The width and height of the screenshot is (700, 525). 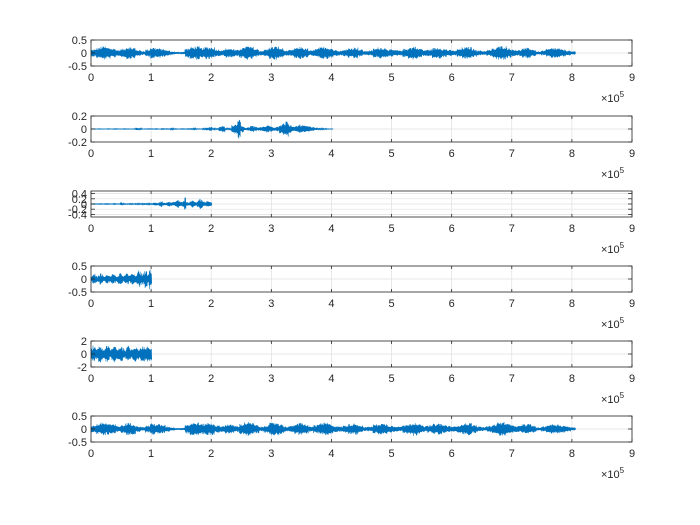 What do you see at coordinates (356, 371) in the screenshot?
I see `subplot-5: 0 1 2 3 4 5 6 7 8 920-2×105` at bounding box center [356, 371].